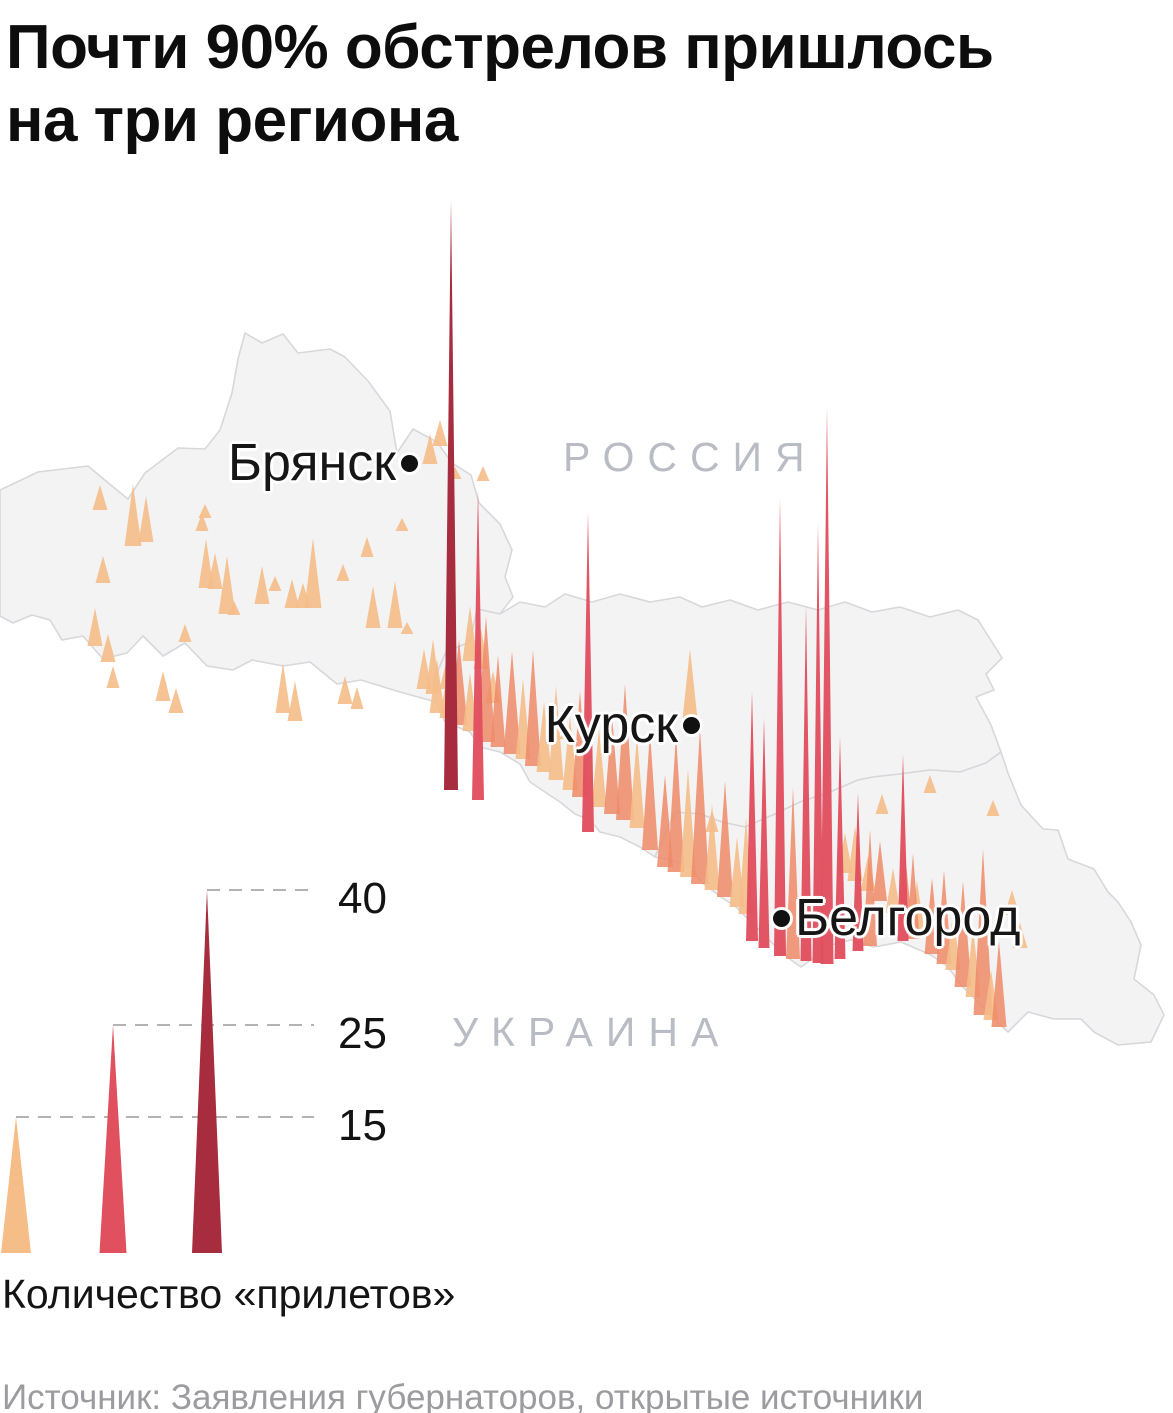 The image size is (1173, 1413). Describe the element at coordinates (691, 725) in the screenshot. I see `city-dot-kursk` at that location.